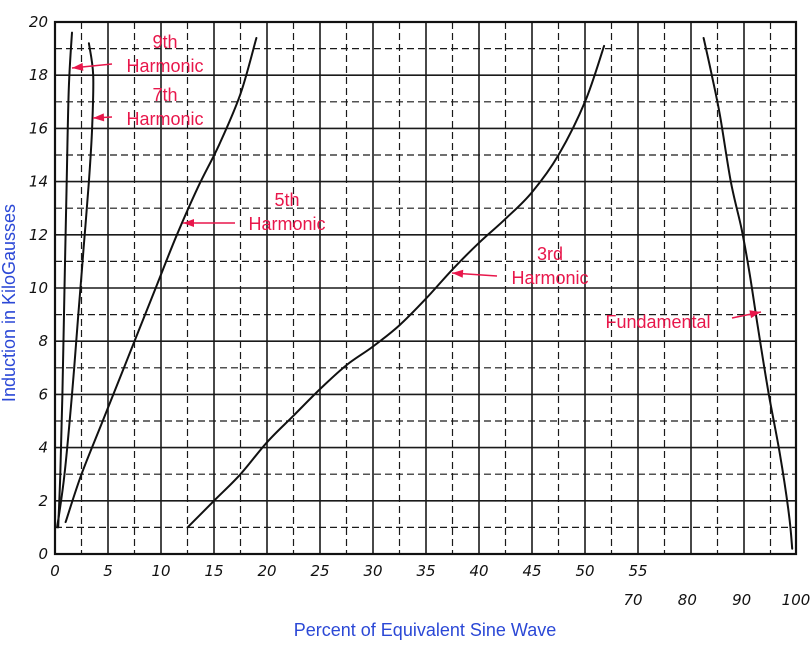 This screenshot has width=812, height=647. Describe the element at coordinates (687, 600) in the screenshot. I see `x-tick-label-secondary: 80` at that location.